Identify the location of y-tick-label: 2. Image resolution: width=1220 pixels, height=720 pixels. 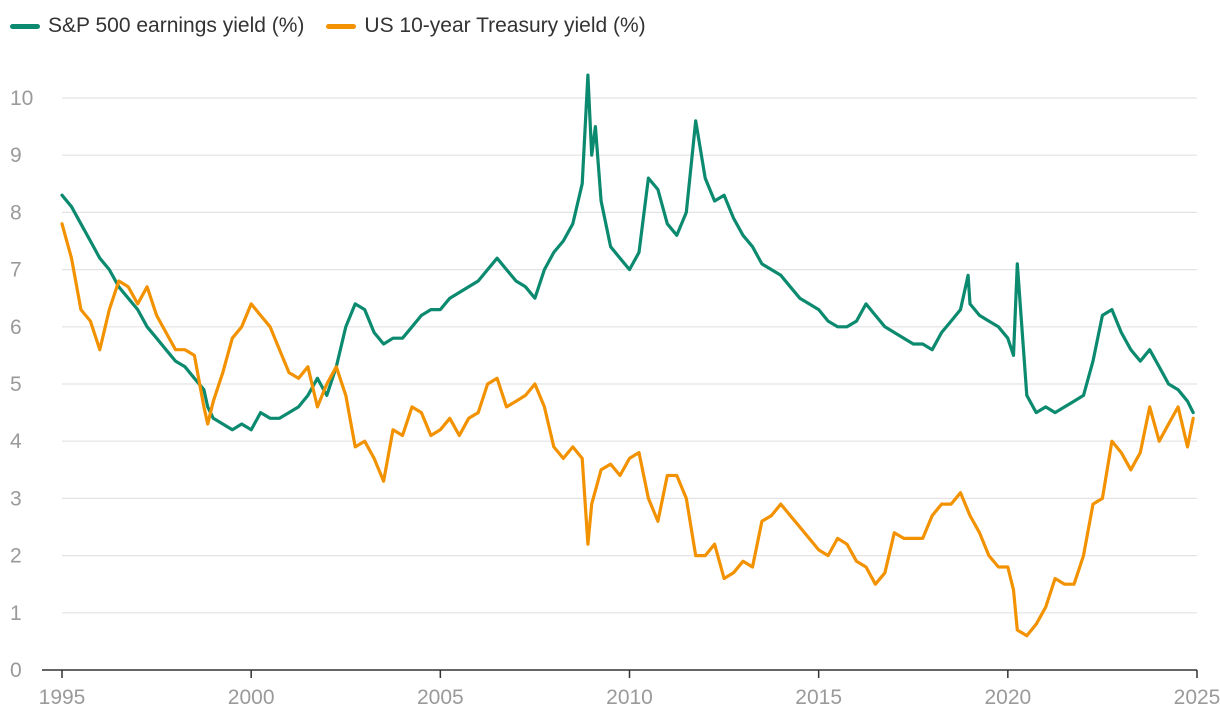
(16, 556).